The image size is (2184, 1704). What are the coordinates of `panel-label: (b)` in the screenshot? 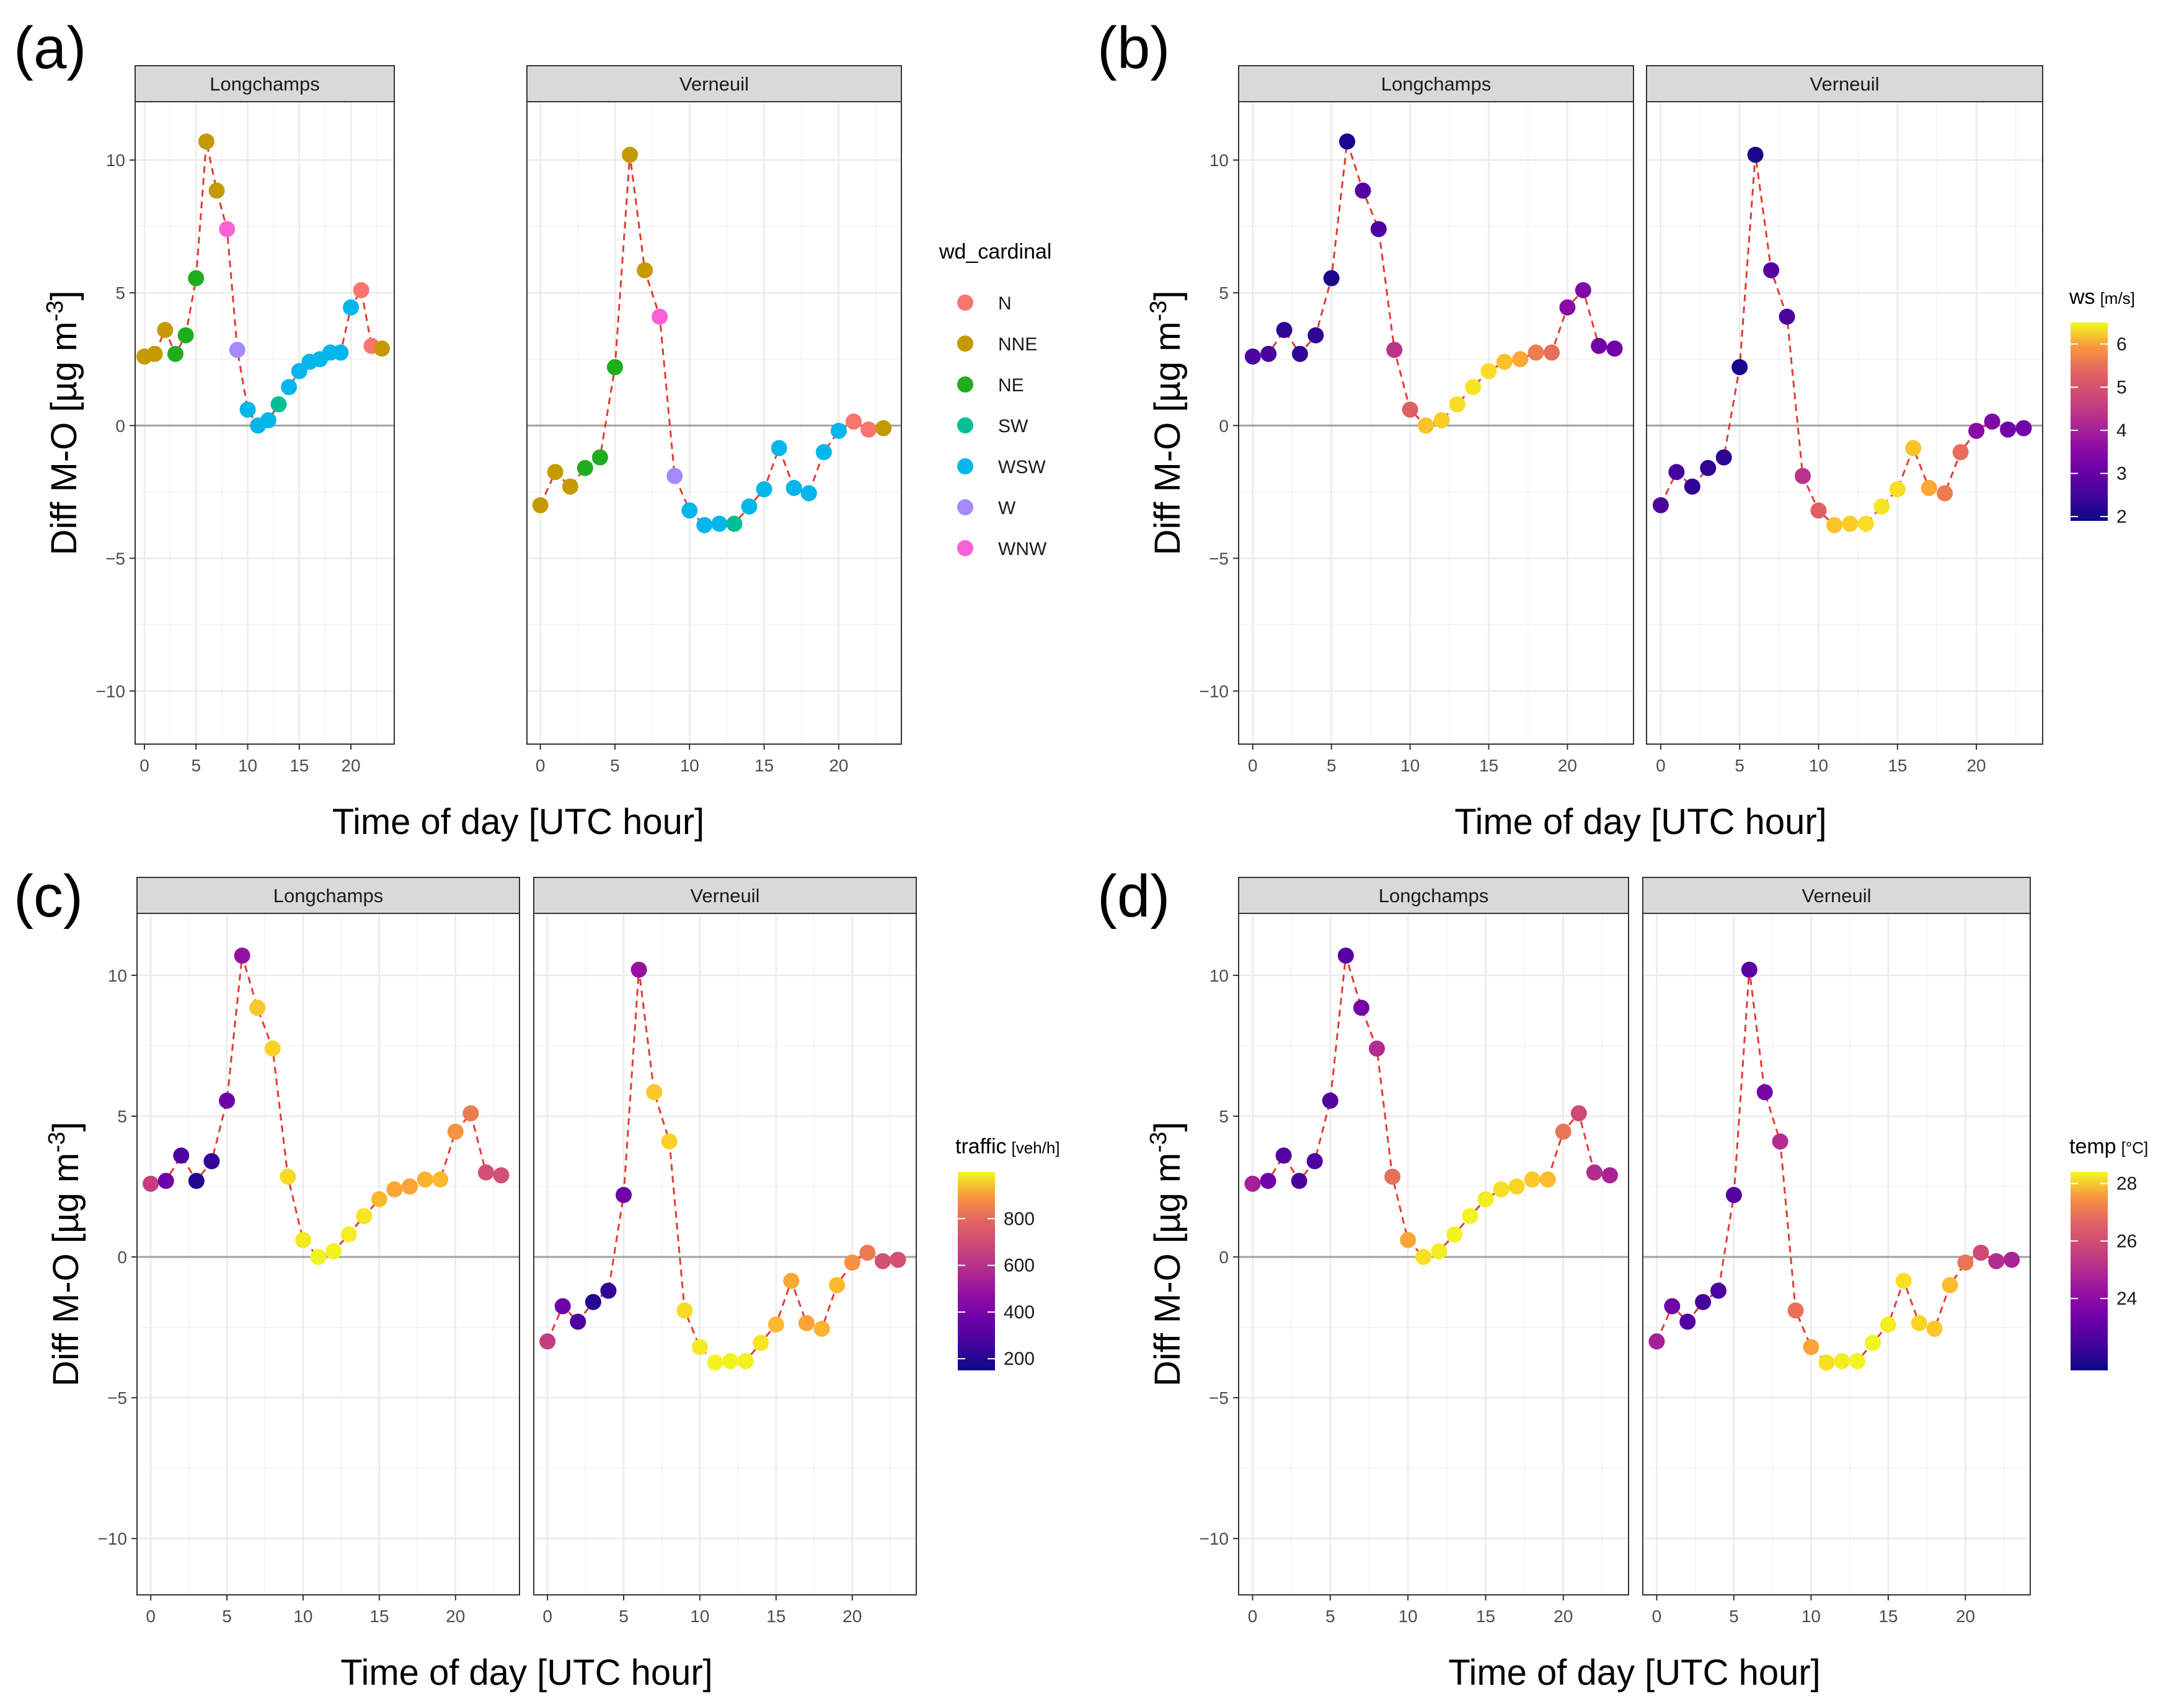 It's located at (1134, 48).